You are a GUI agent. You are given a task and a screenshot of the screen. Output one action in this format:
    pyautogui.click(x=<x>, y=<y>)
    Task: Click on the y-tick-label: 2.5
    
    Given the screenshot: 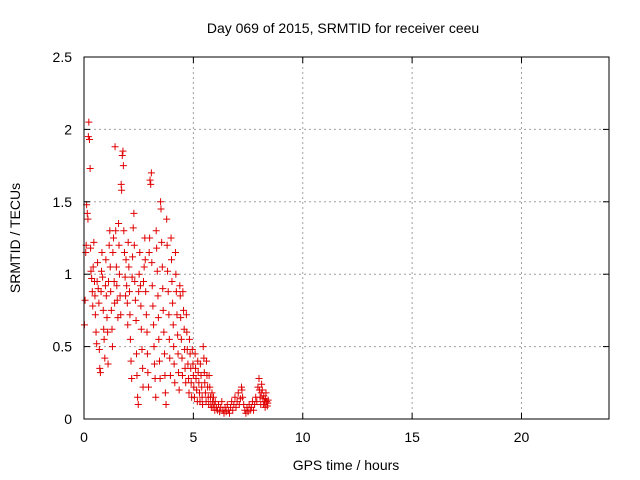 What is the action you would take?
    pyautogui.click(x=63, y=57)
    